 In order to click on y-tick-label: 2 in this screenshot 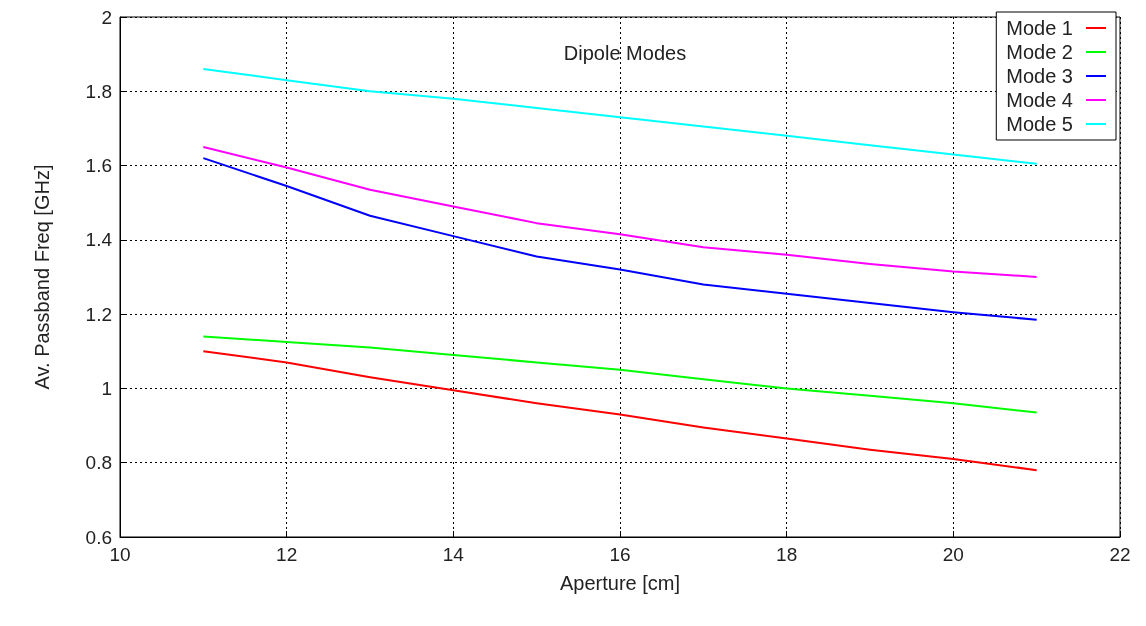, I will do `click(106, 17)`.